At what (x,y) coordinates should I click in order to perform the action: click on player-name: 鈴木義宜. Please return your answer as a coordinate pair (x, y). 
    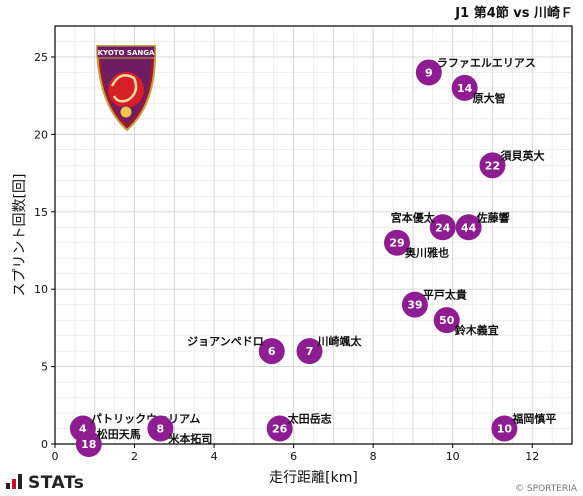
    Looking at the image, I should click on (477, 330).